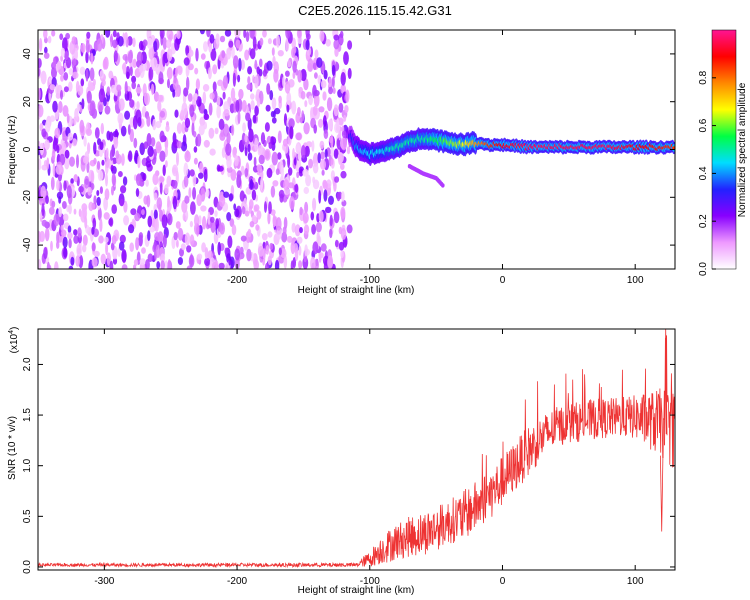 Image resolution: width=750 pixels, height=600 pixels. I want to click on trace-core-cell, so click(673, 148).